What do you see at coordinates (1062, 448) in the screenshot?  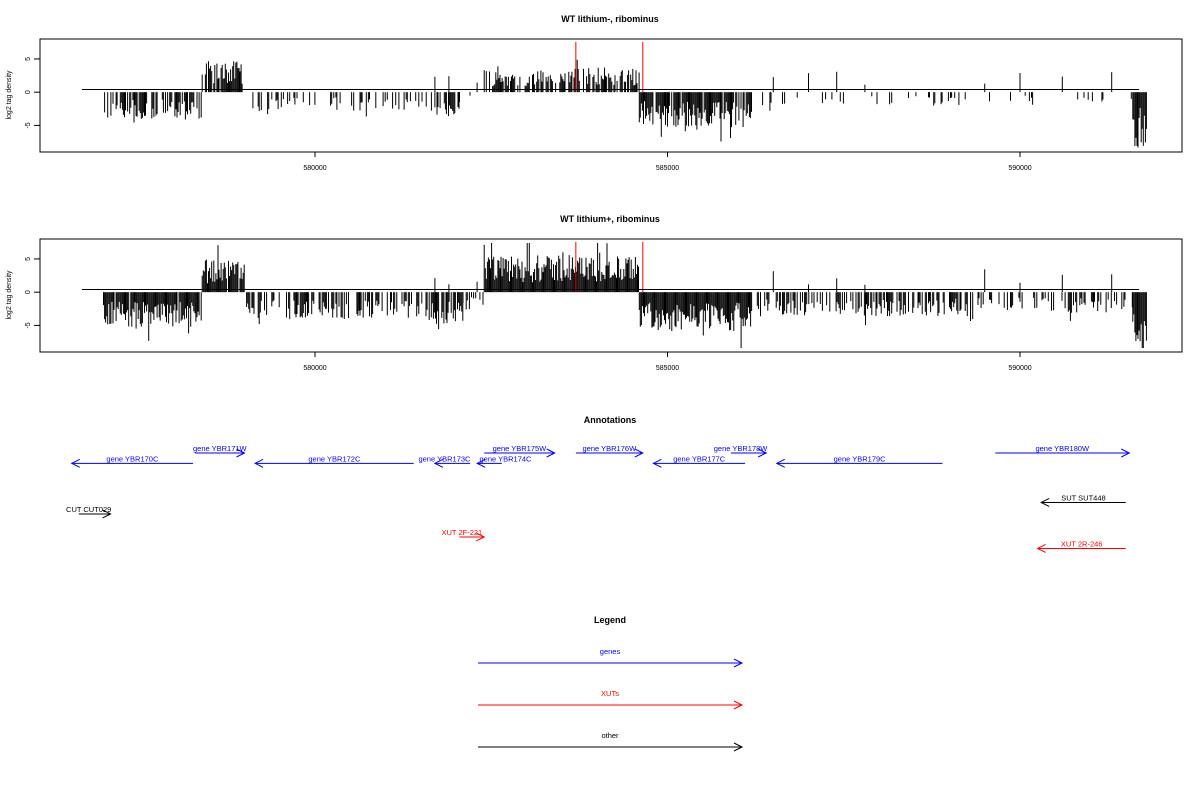 I see `feature-label: gene YBR180W` at bounding box center [1062, 448].